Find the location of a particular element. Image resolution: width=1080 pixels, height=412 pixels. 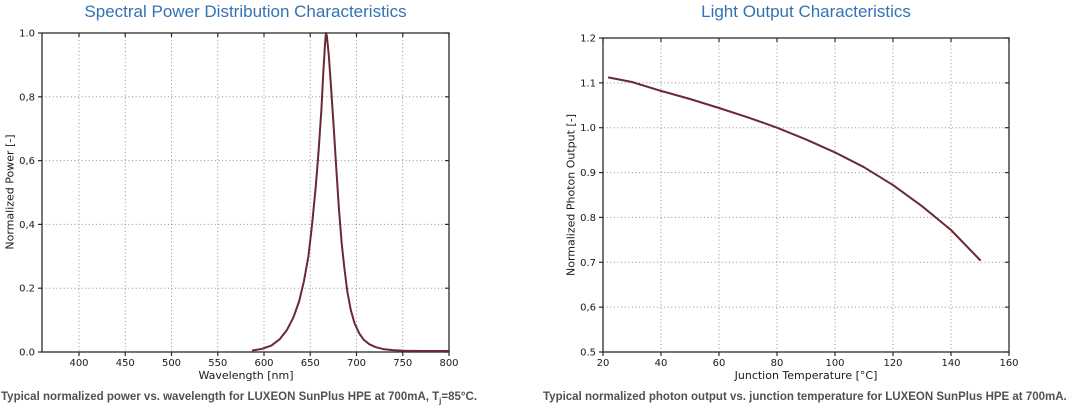

svg-text: 60 is located at coordinates (719, 363).